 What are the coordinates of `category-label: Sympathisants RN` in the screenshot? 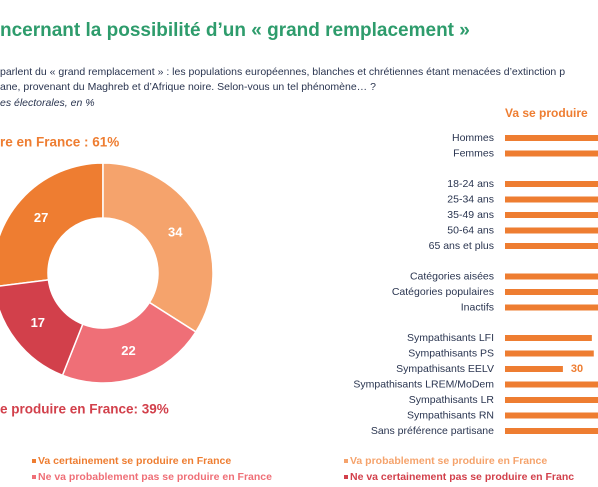 It's located at (450, 415).